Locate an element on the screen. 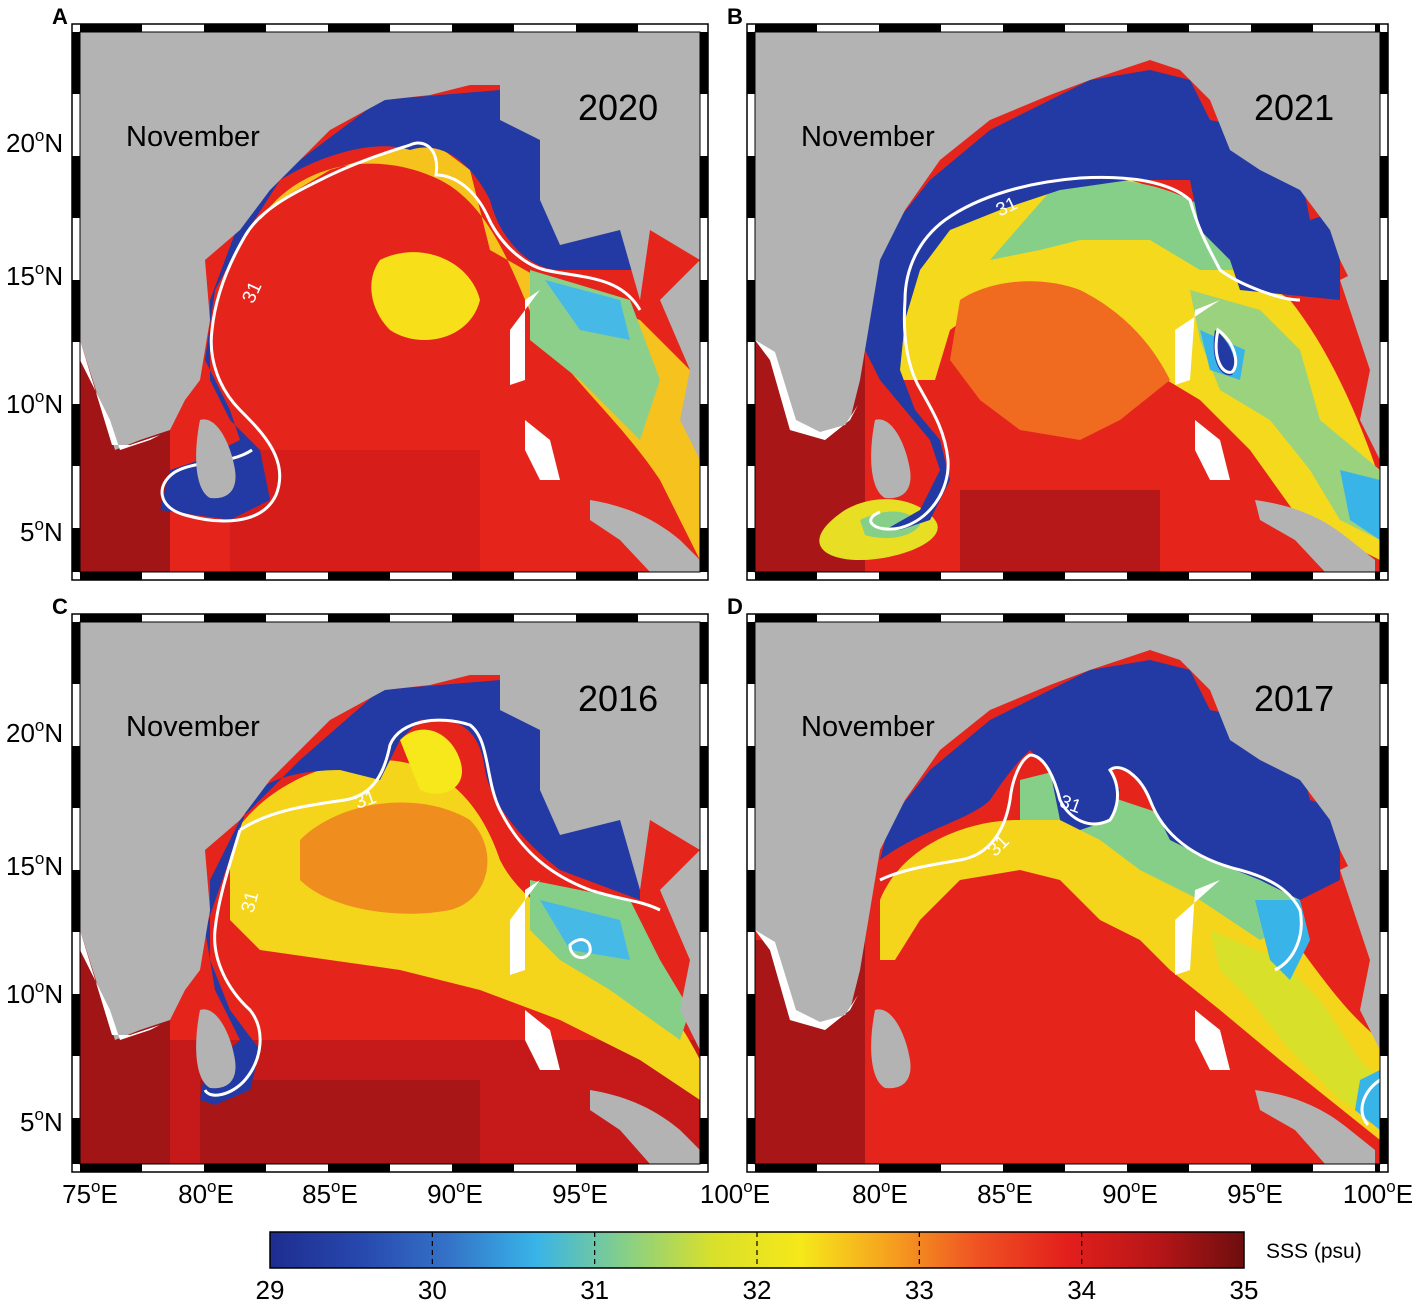 The image size is (1423, 1304). year-label: 2017 is located at coordinates (1294, 698).